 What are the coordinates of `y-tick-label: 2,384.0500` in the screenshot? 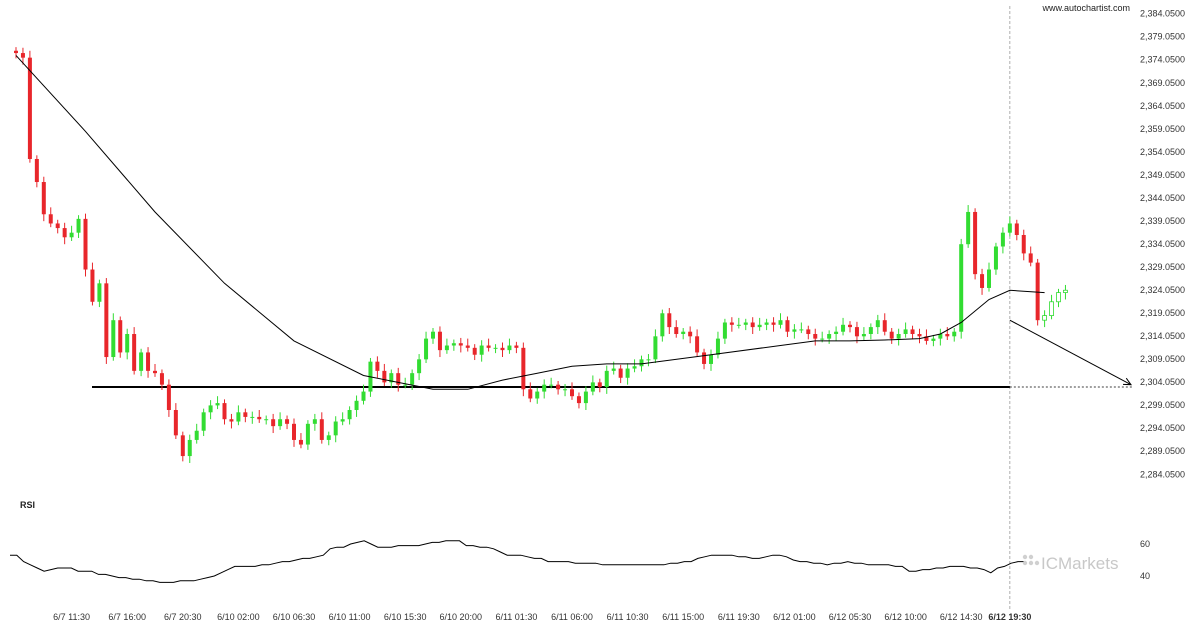 It's located at (1162, 14).